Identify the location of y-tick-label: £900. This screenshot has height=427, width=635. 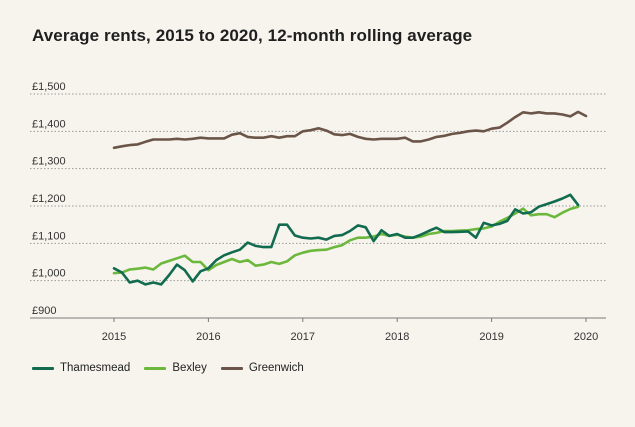
(44, 311).